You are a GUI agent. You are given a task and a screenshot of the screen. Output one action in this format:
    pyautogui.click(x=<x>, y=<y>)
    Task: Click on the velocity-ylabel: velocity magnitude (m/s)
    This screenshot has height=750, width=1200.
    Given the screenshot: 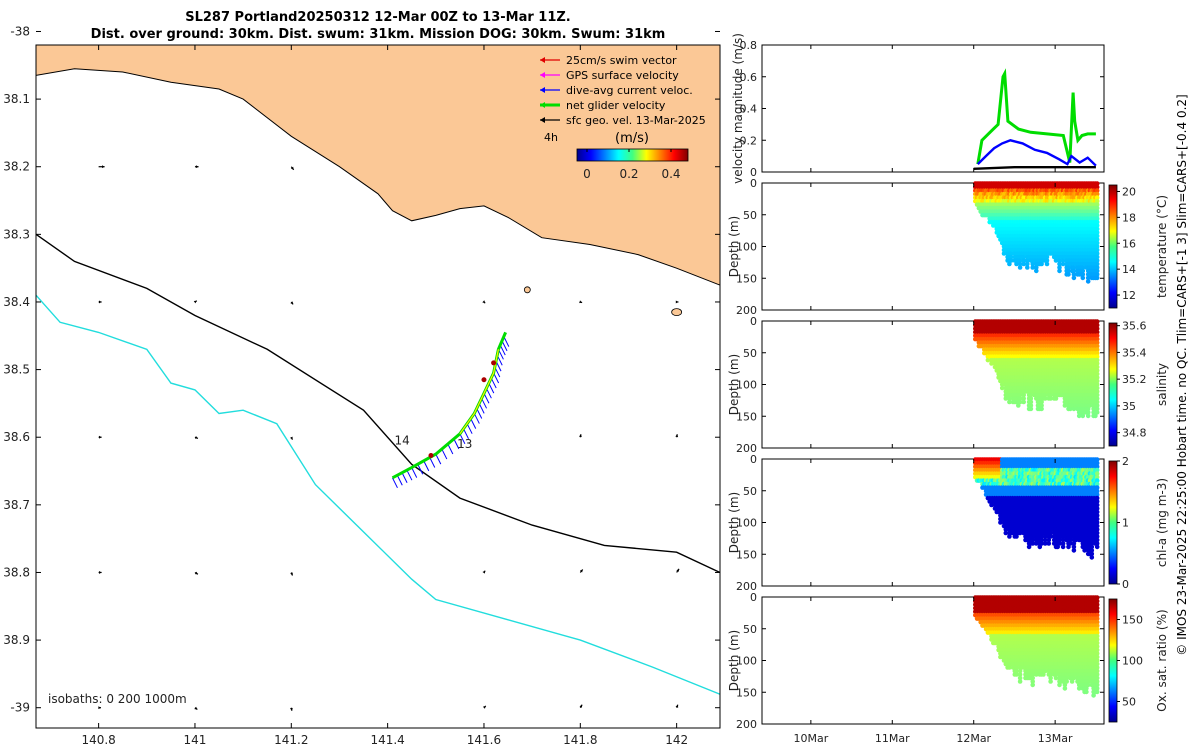 What is the action you would take?
    pyautogui.click(x=738, y=108)
    